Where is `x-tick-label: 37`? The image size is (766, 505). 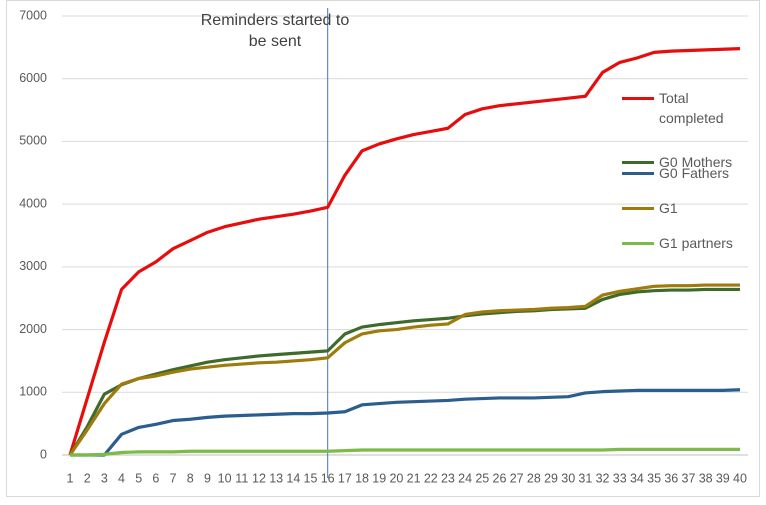 x-tick-label: 37 is located at coordinates (689, 478).